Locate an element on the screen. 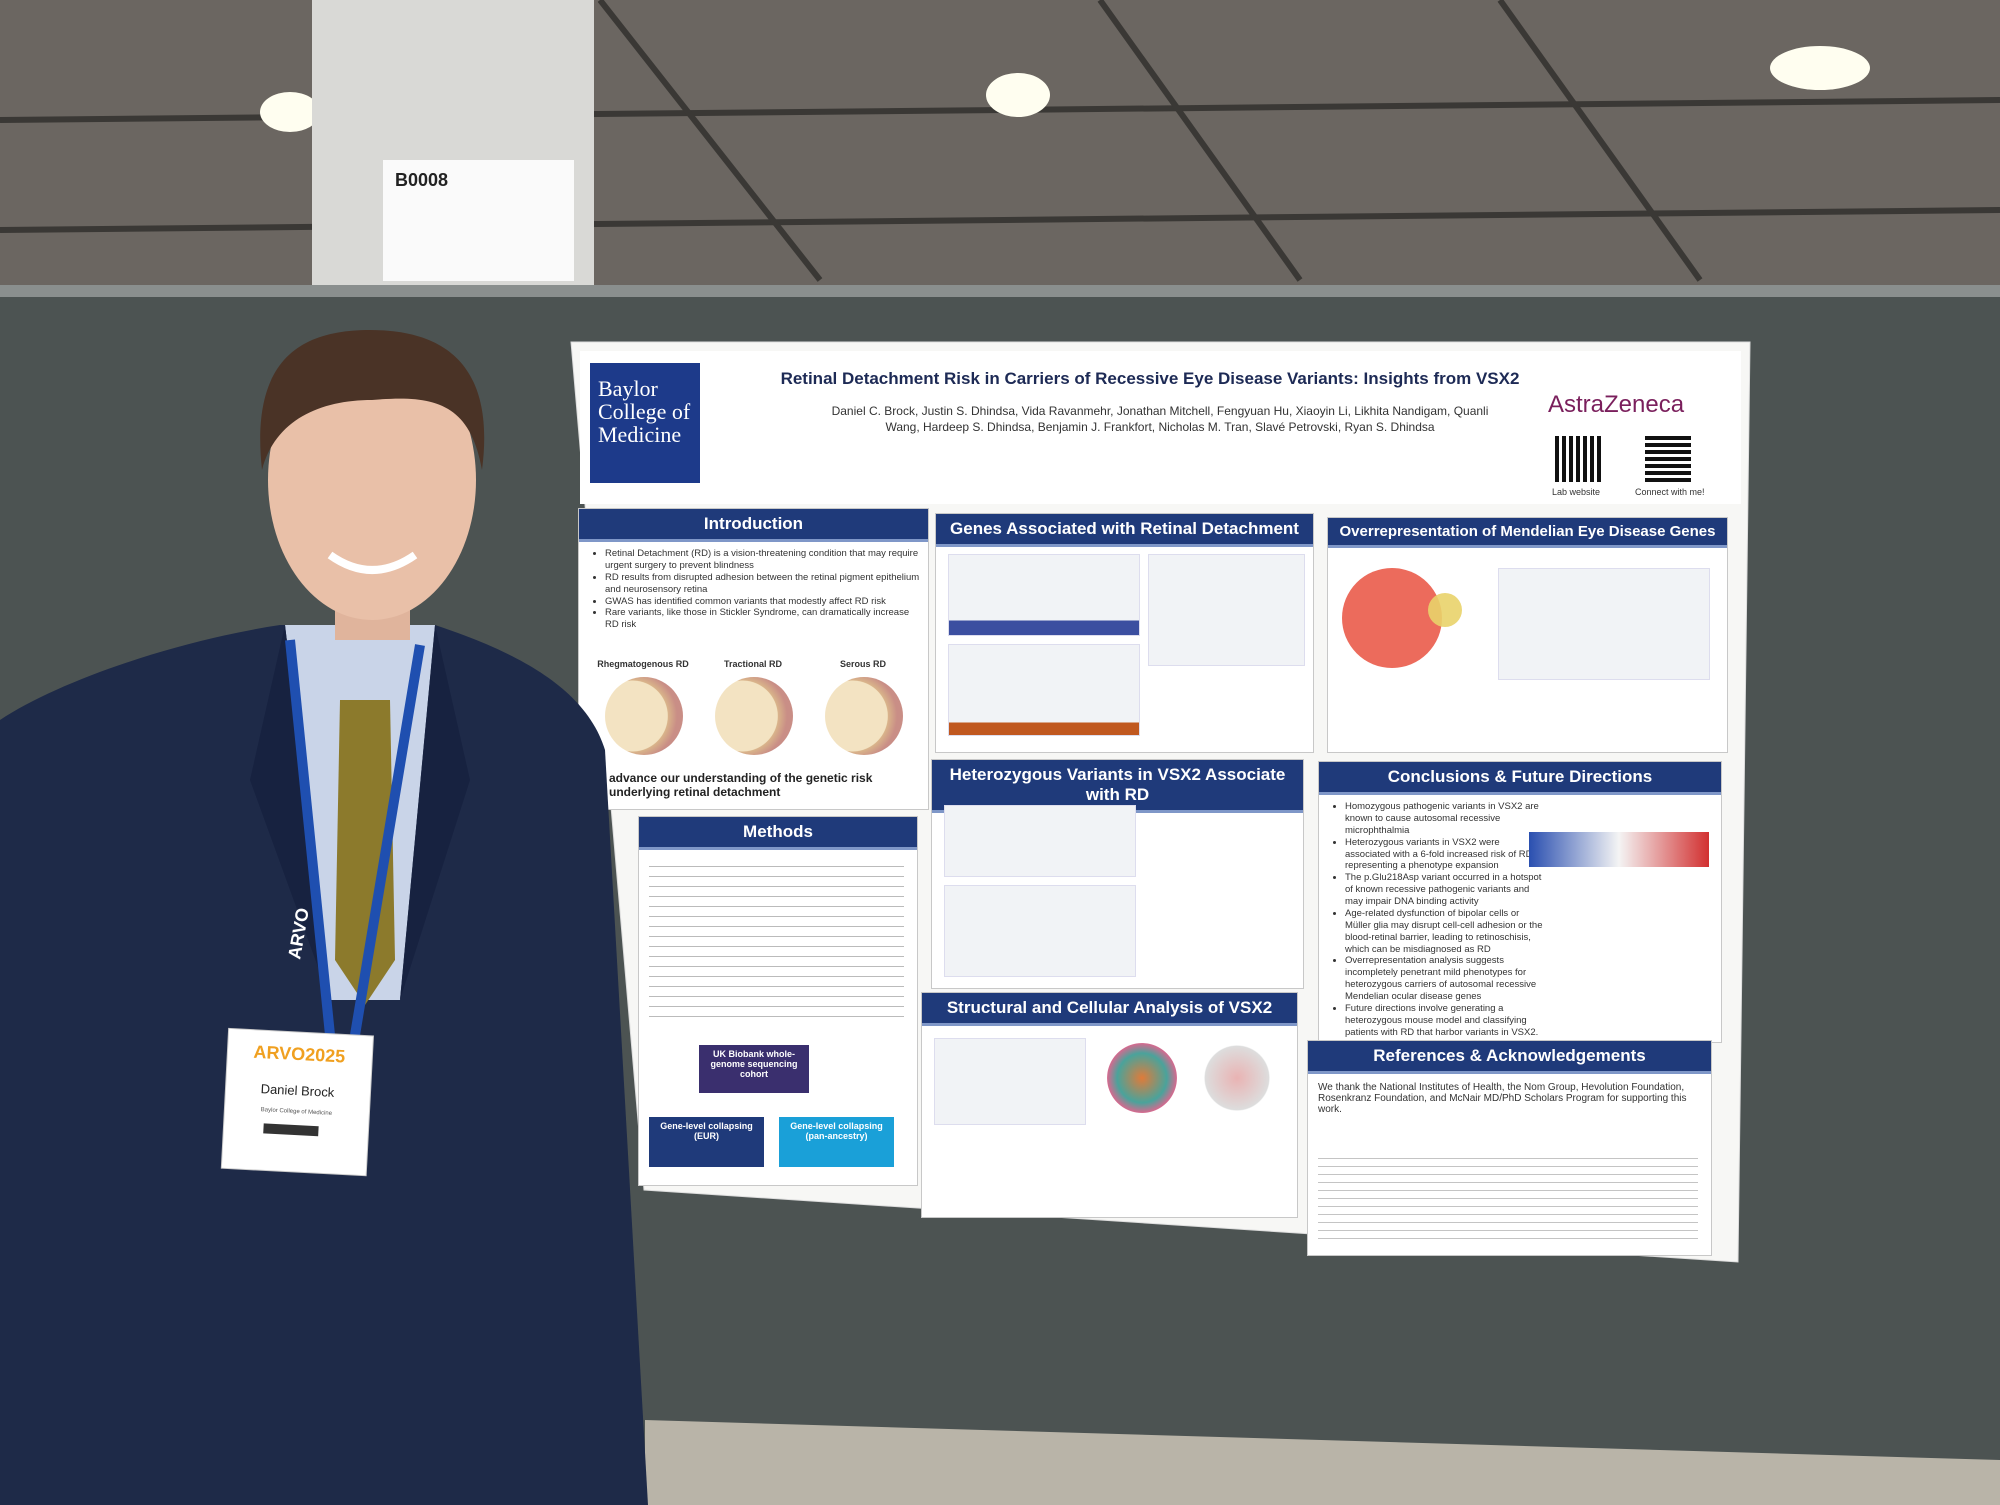  badge-card is located at coordinates (297, 1102).